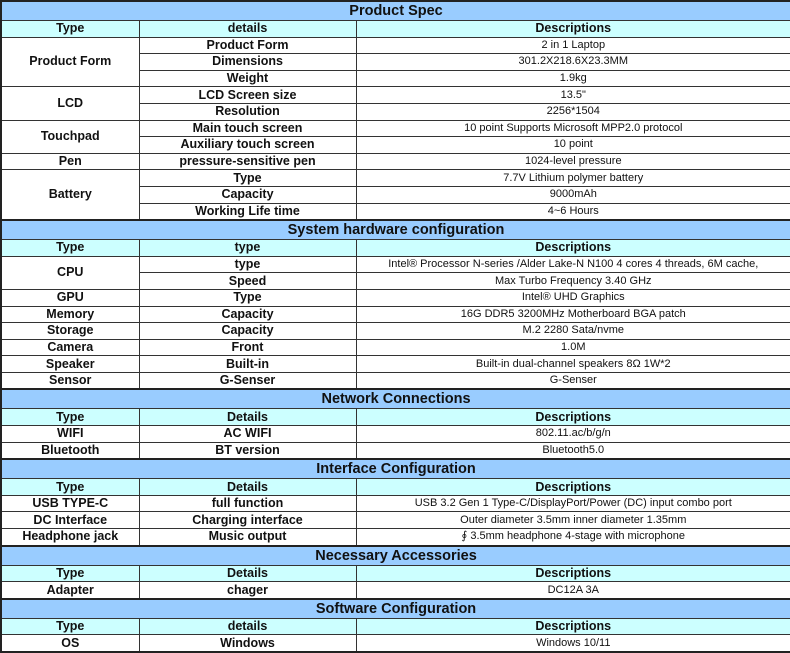 This screenshot has height=653, width=790. What do you see at coordinates (572, 194) in the screenshot?
I see `description-cell: 9000mAh` at bounding box center [572, 194].